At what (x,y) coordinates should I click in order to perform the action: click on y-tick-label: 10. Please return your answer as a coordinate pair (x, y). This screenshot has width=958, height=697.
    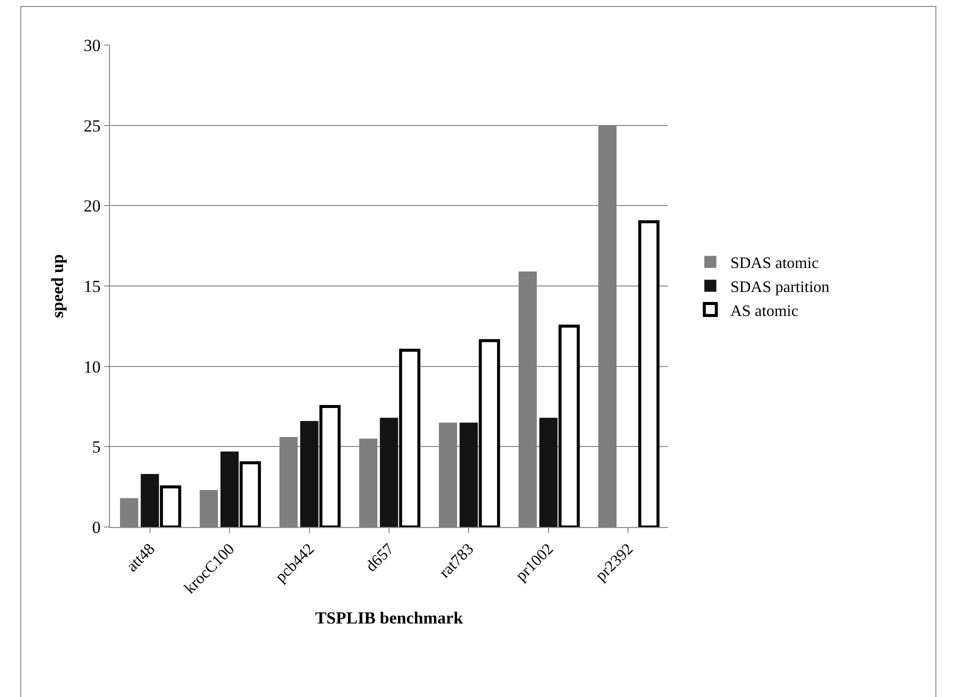
    Looking at the image, I should click on (92, 366).